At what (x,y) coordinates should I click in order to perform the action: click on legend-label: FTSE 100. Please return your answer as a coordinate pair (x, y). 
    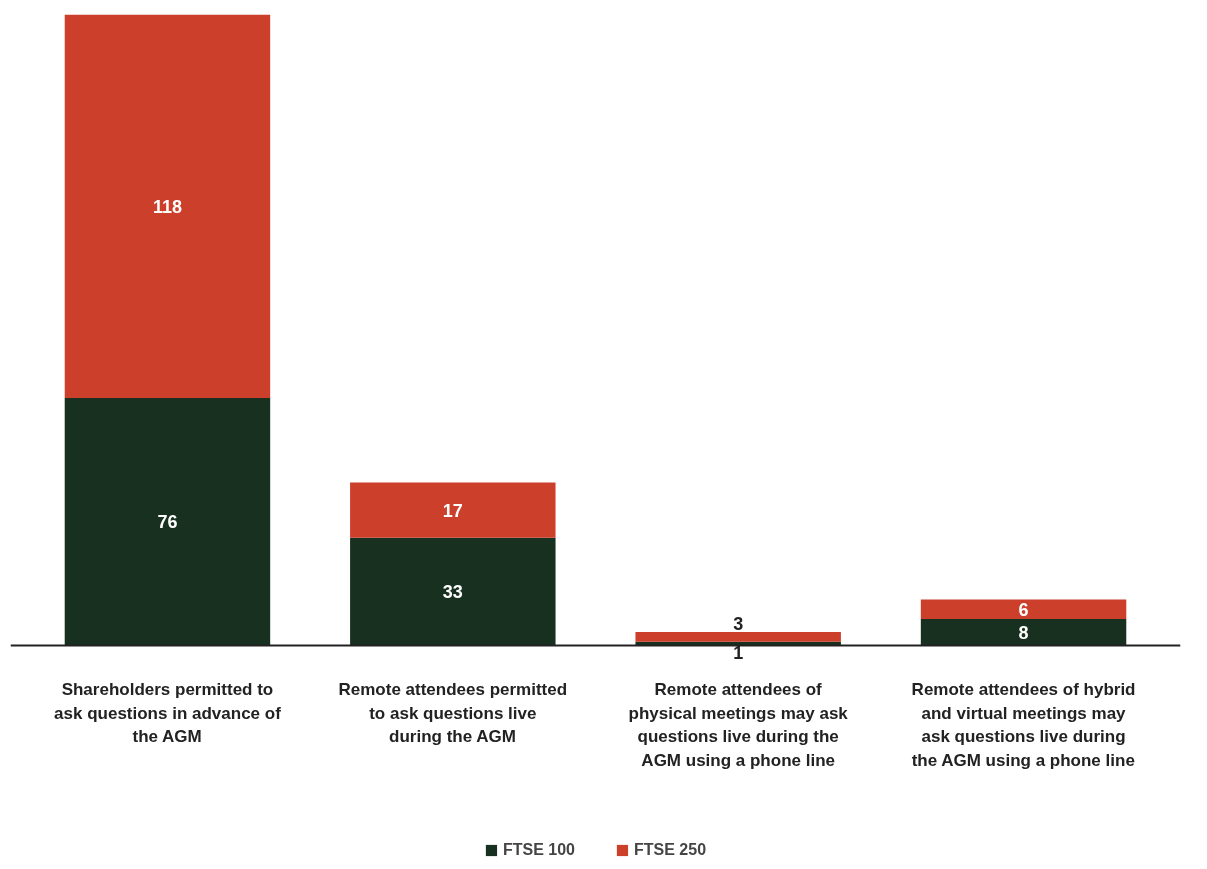
    Looking at the image, I should click on (538, 850).